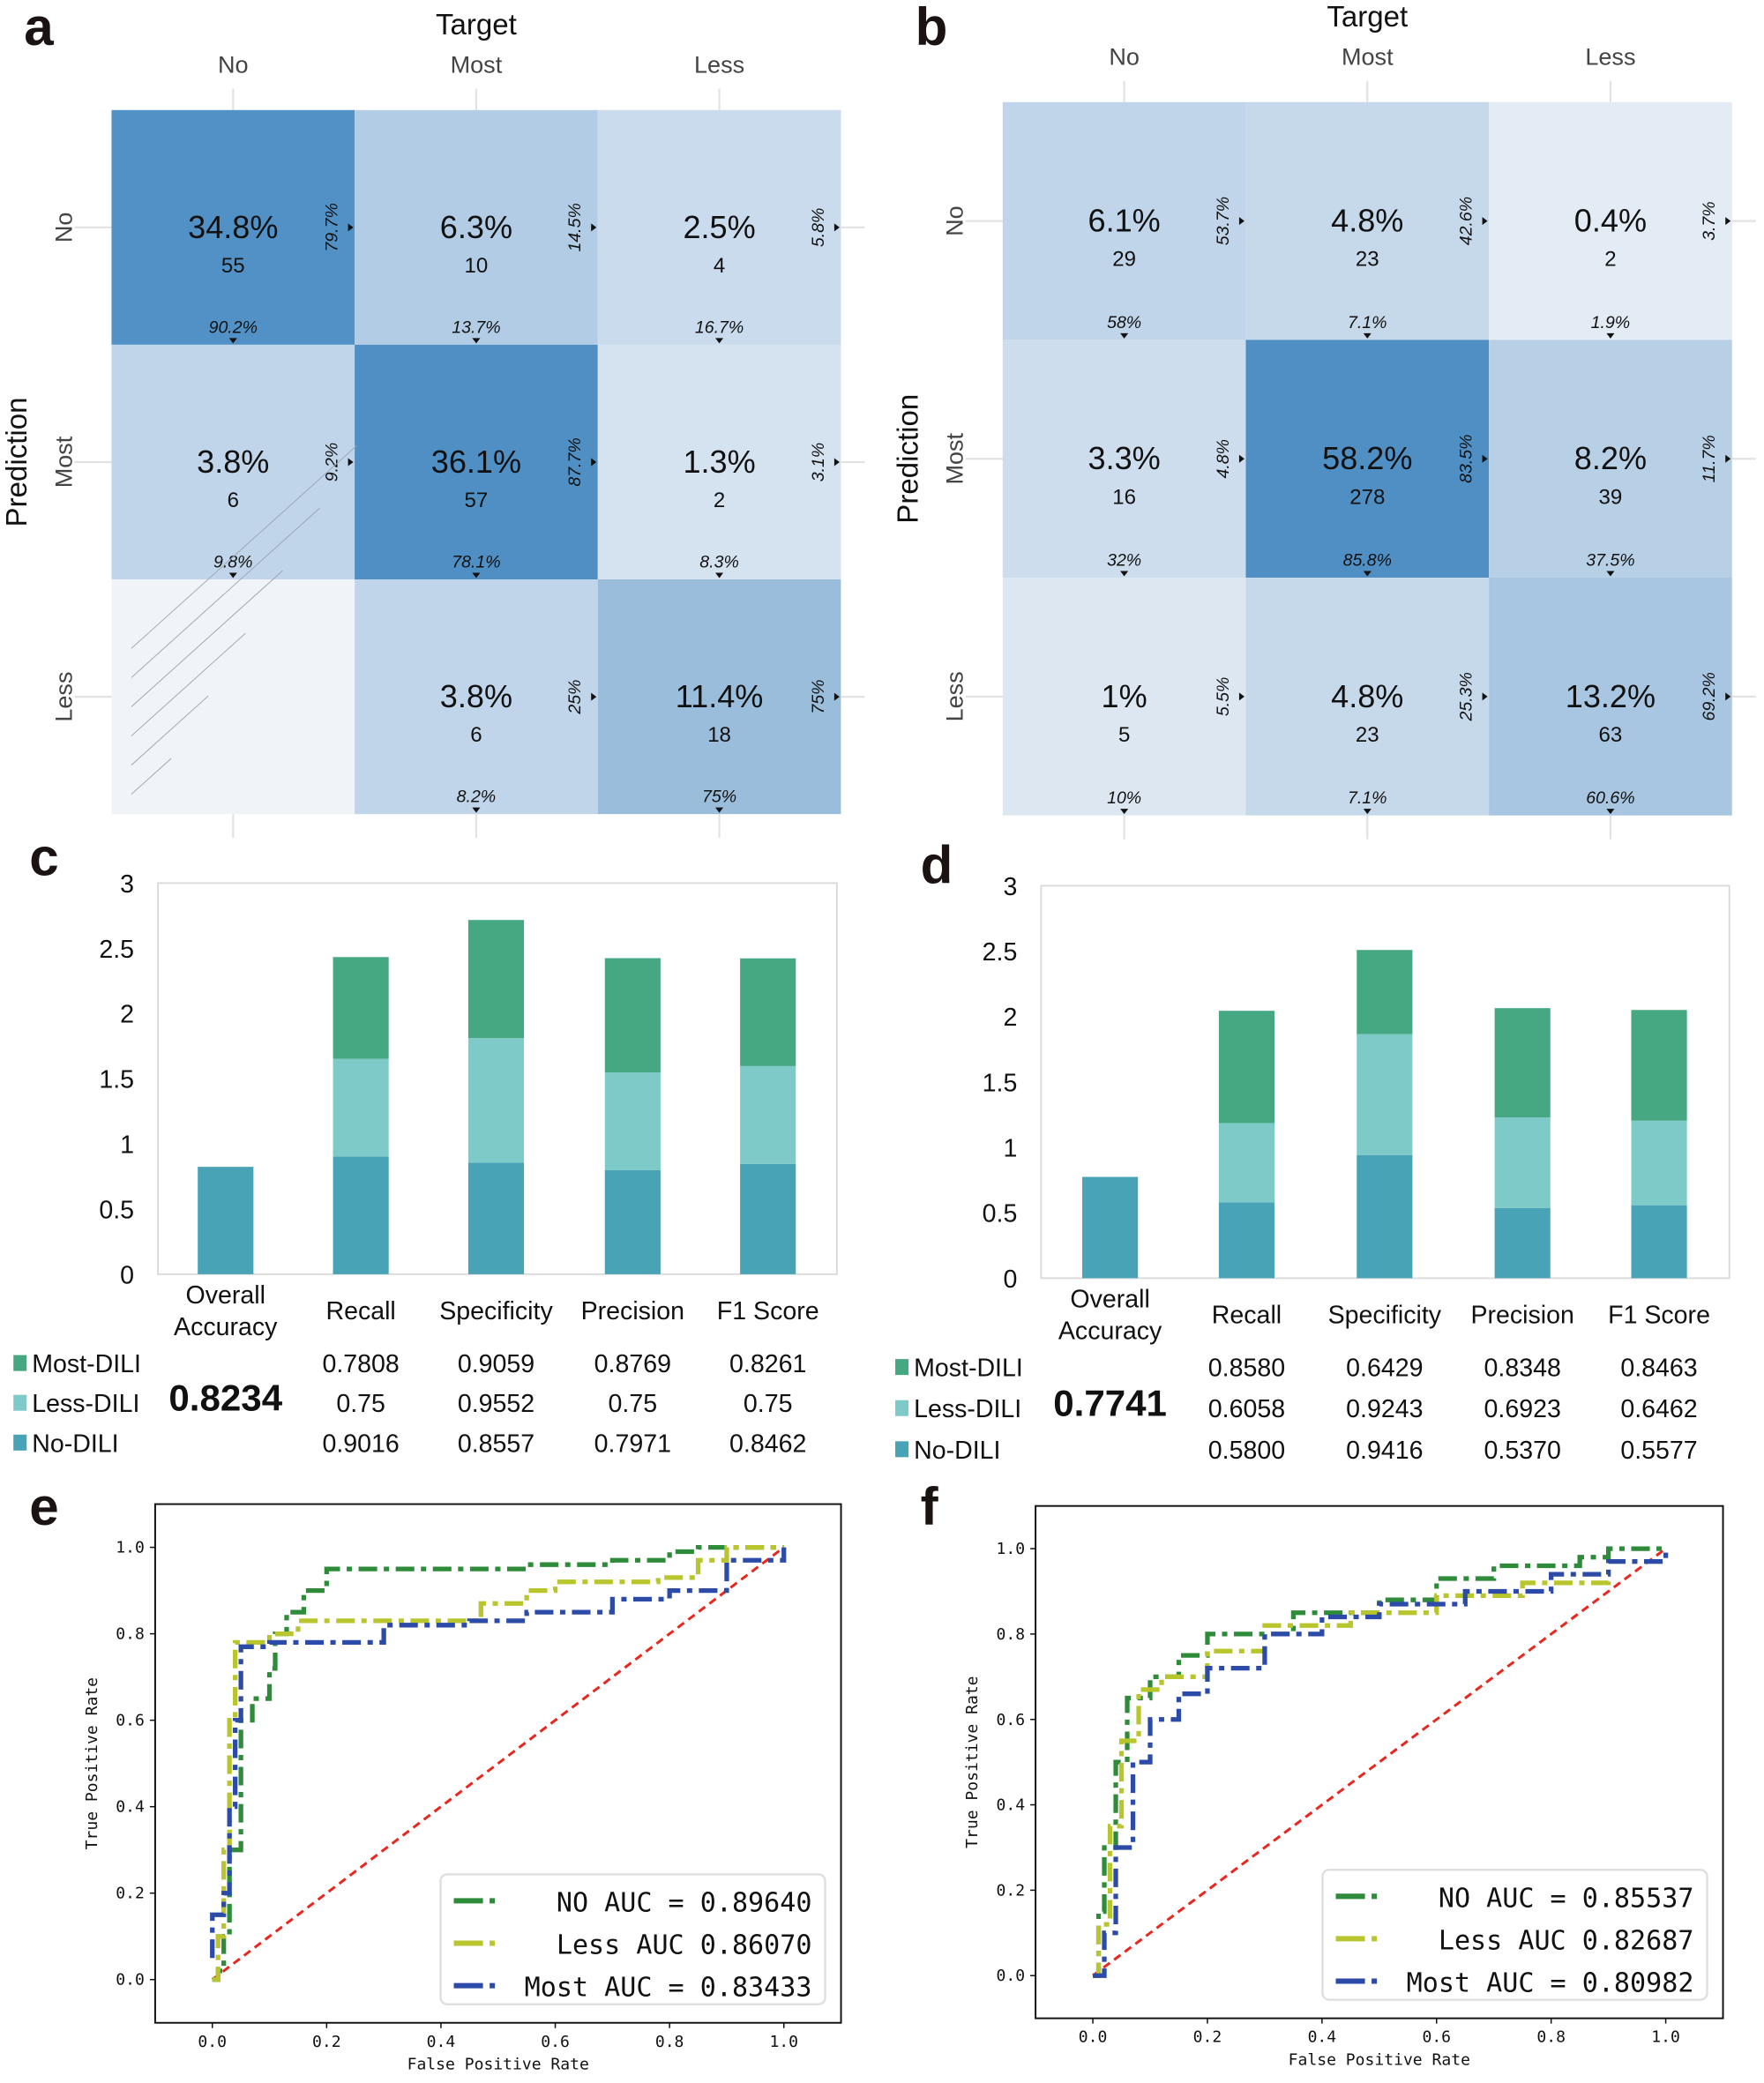 This screenshot has height=2083, width=1764. Describe the element at coordinates (225, 1398) in the screenshot. I see `overall-accuracy-value: 0.8234` at that location.